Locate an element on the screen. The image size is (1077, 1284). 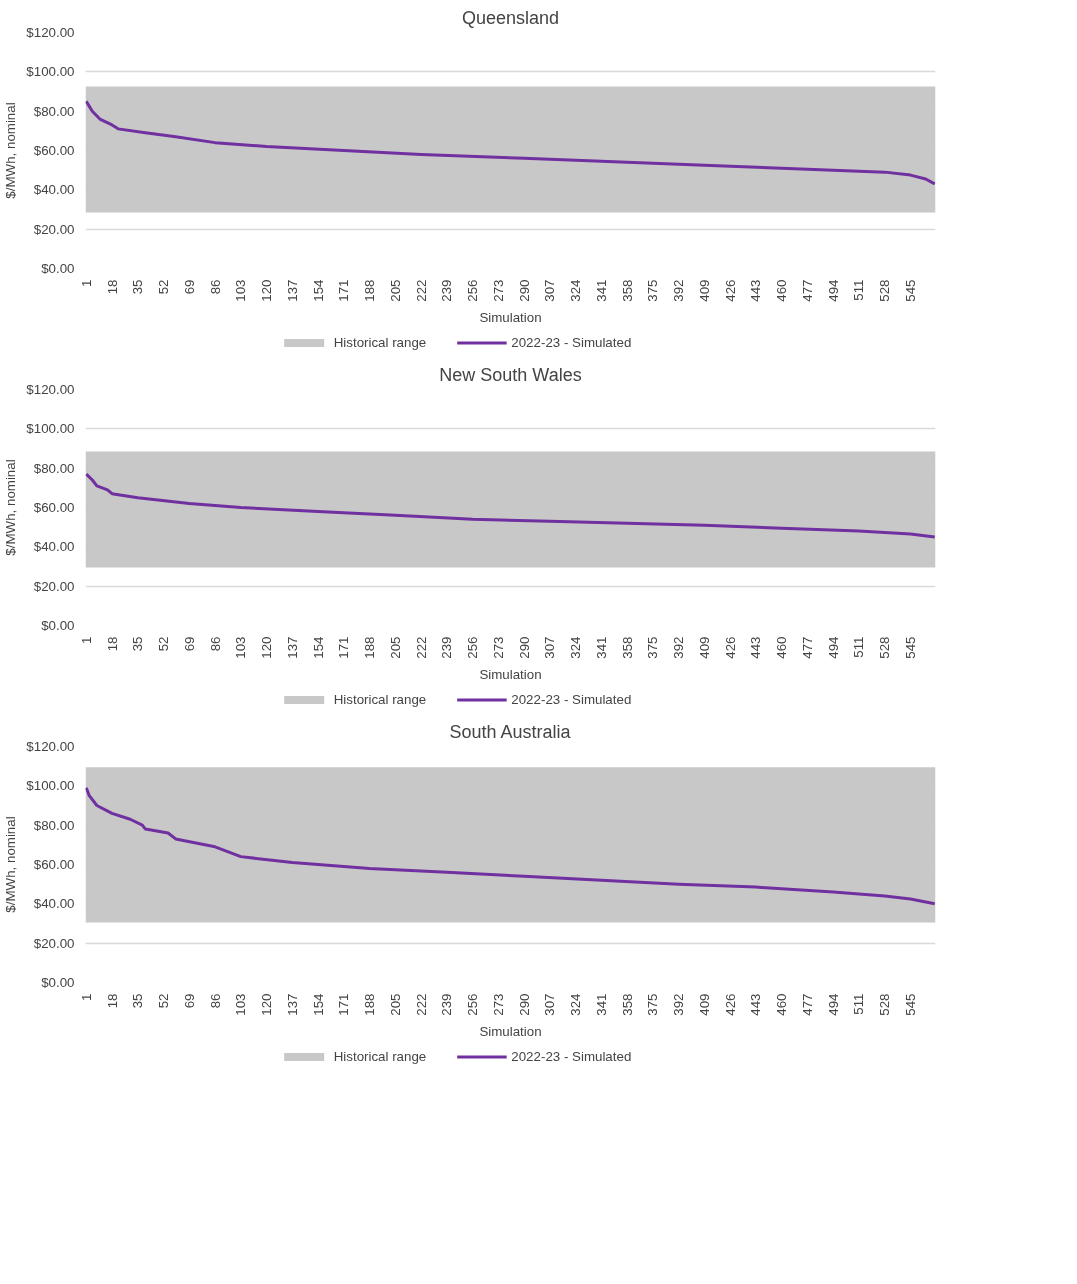
x-tick-label: 86 is located at coordinates (215, 287).